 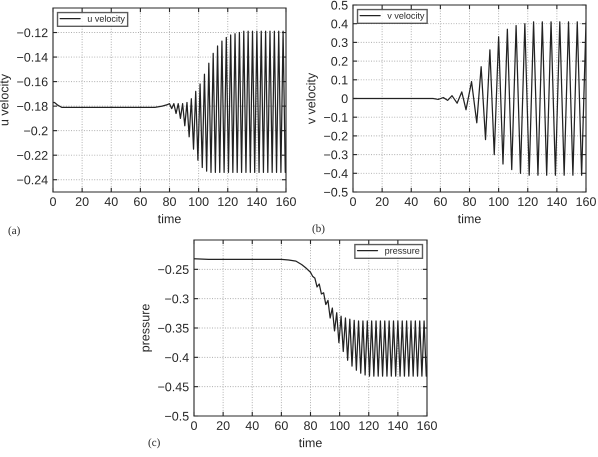 What do you see at coordinates (173, 387) in the screenshot?
I see `y-tick-label: −0.45` at bounding box center [173, 387].